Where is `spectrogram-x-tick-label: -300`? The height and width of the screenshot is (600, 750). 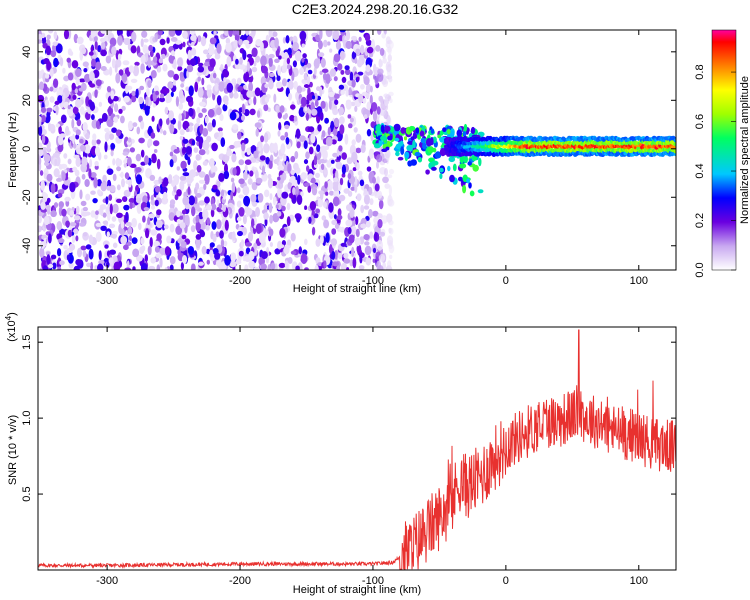
spectrogram-x-tick-label: -300 is located at coordinates (107, 281).